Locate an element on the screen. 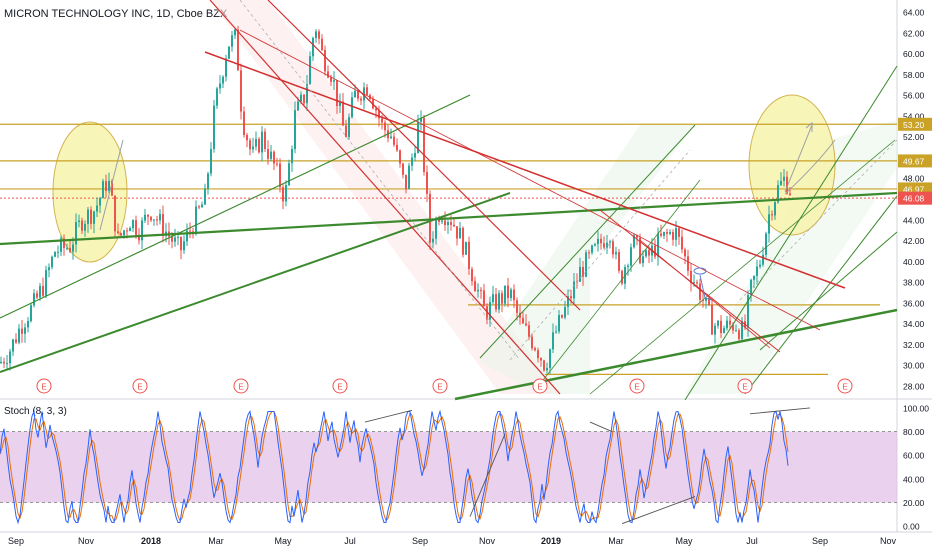 The image size is (932, 550). price-tick-label: 40.00 is located at coordinates (914, 262).